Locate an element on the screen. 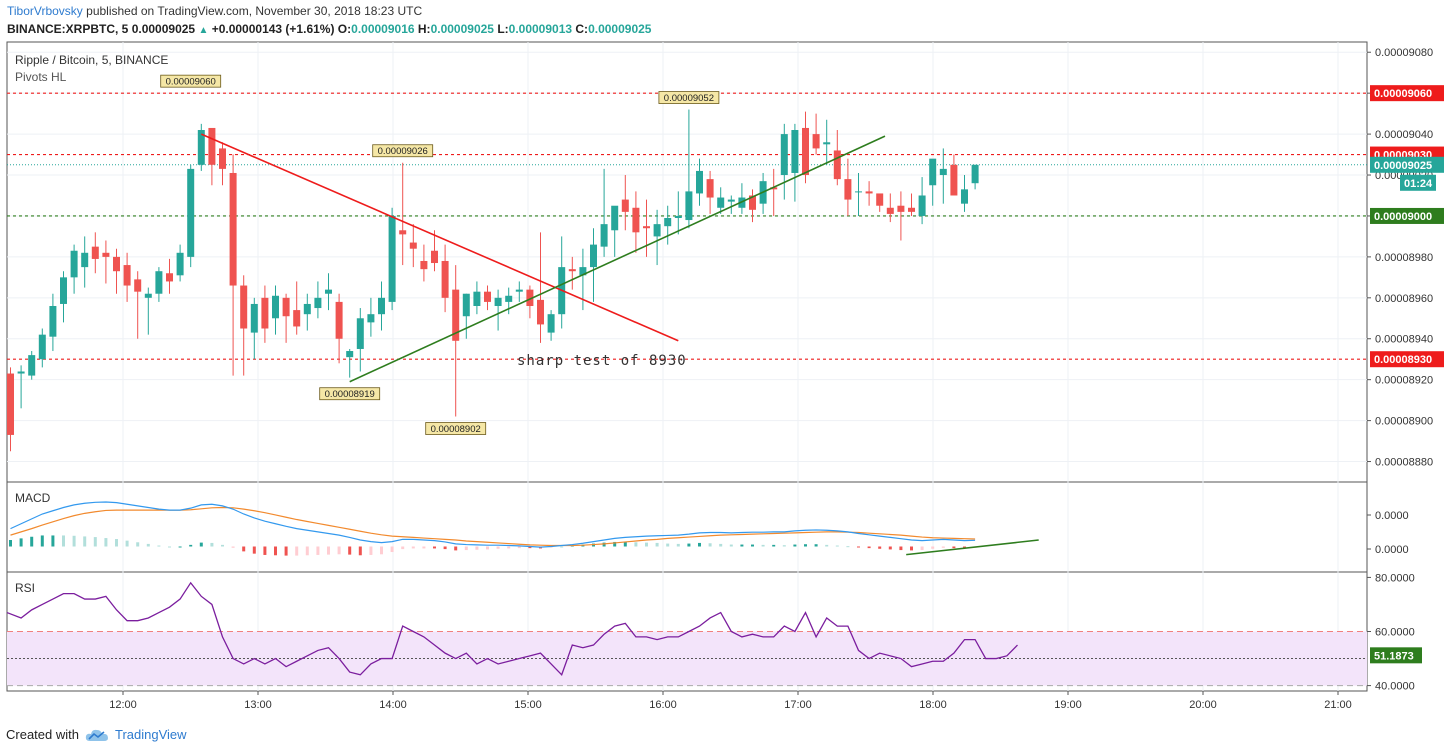  pivot-label: 0.00008902 is located at coordinates (456, 429).